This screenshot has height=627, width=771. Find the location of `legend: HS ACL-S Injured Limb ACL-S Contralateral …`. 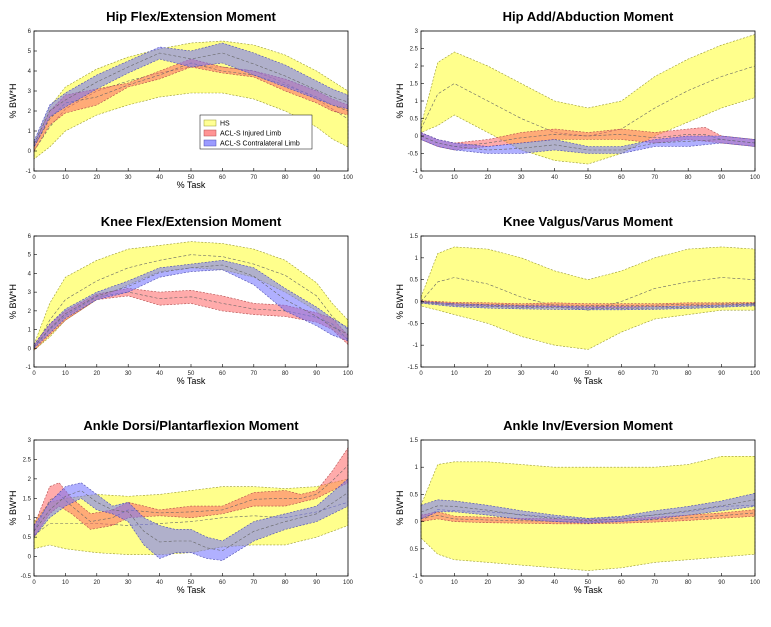

legend: HS ACL-S Injured Limb ACL-S Contralateral … is located at coordinates (256, 132).